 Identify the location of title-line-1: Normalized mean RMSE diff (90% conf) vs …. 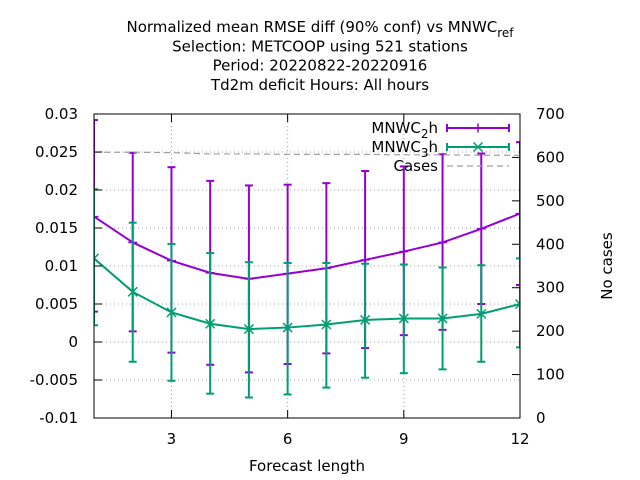
(320, 29).